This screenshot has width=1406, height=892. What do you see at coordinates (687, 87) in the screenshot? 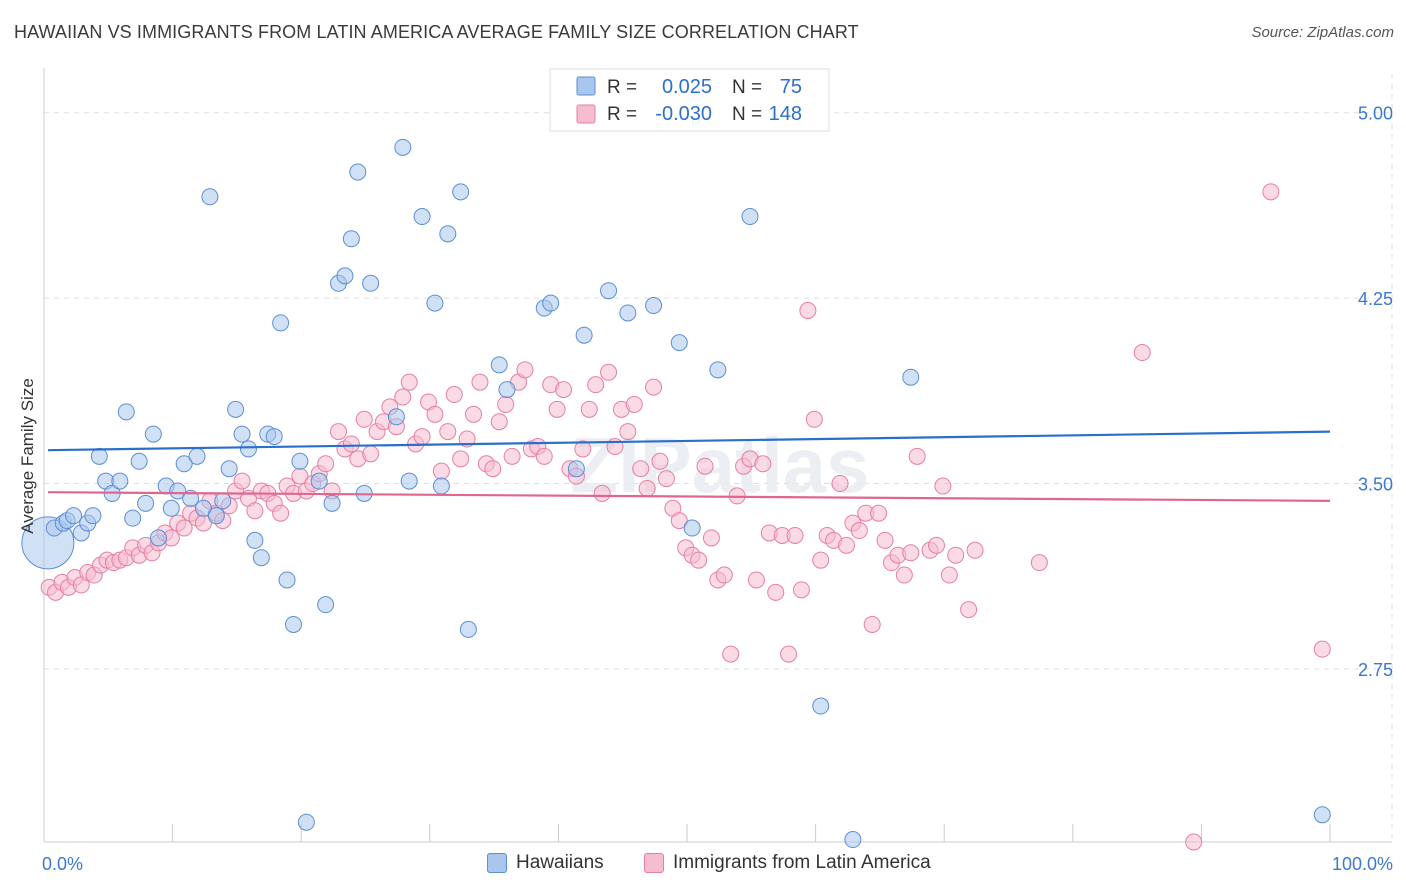
I see `legend-r-value: 0.025` at bounding box center [687, 87].